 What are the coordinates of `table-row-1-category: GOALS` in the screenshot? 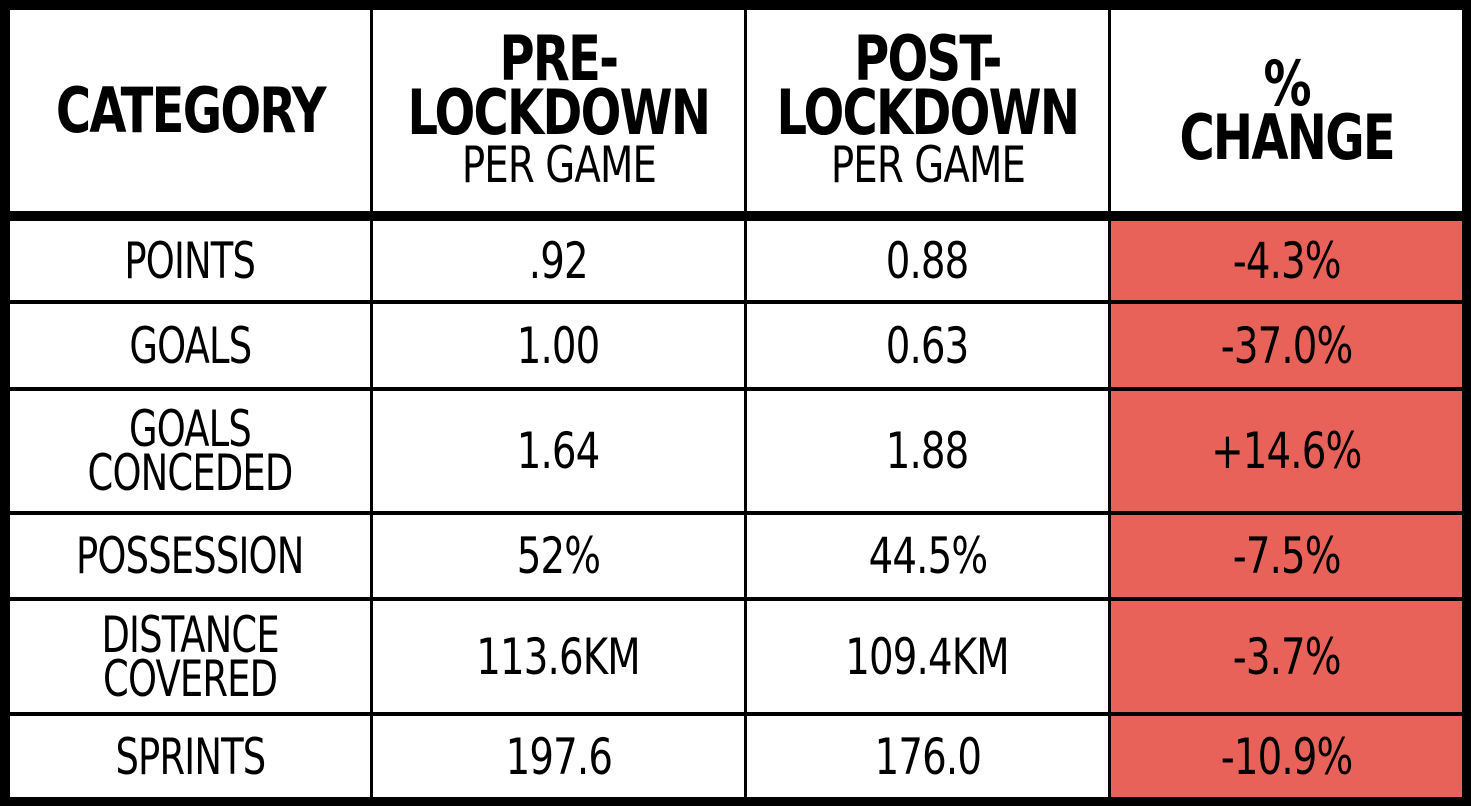 It's located at (190, 345).